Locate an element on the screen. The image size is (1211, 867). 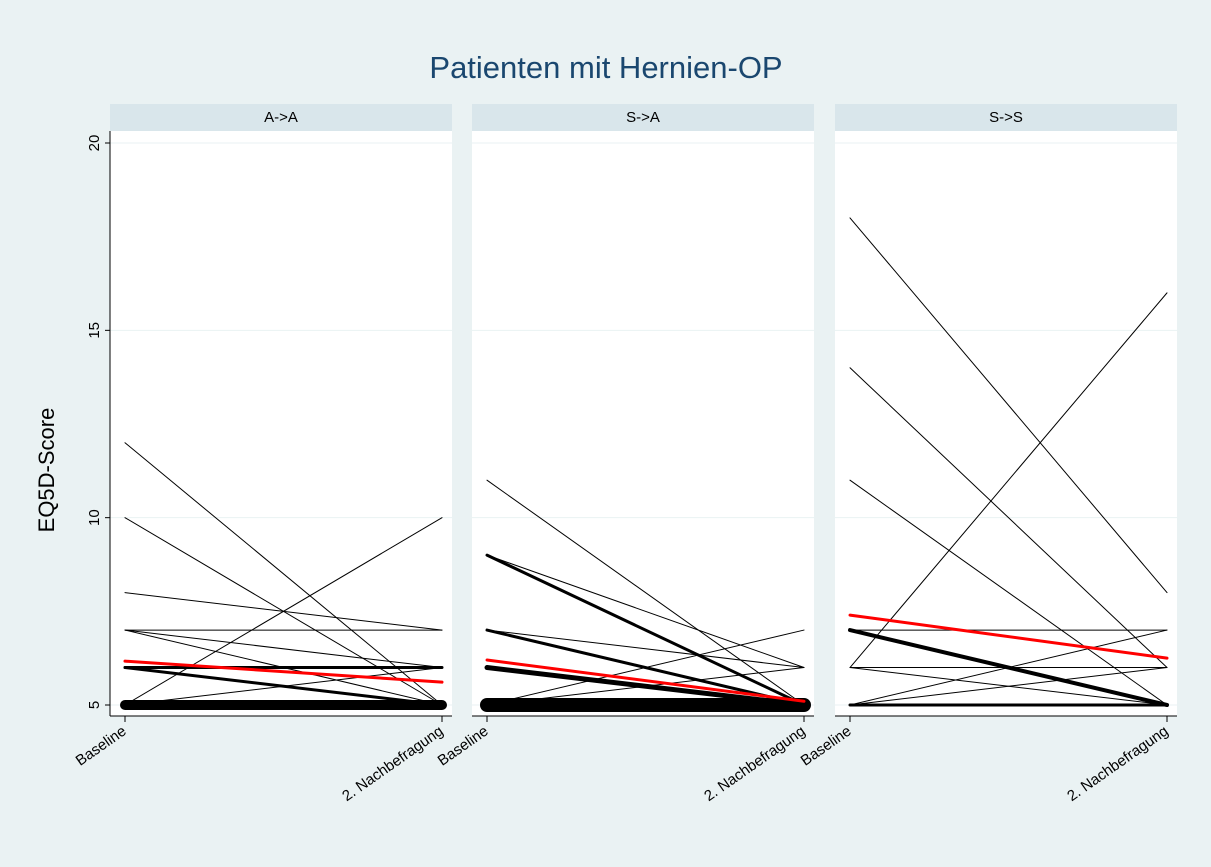
y-axis-label: EQ5D-Score is located at coordinates (46, 470).